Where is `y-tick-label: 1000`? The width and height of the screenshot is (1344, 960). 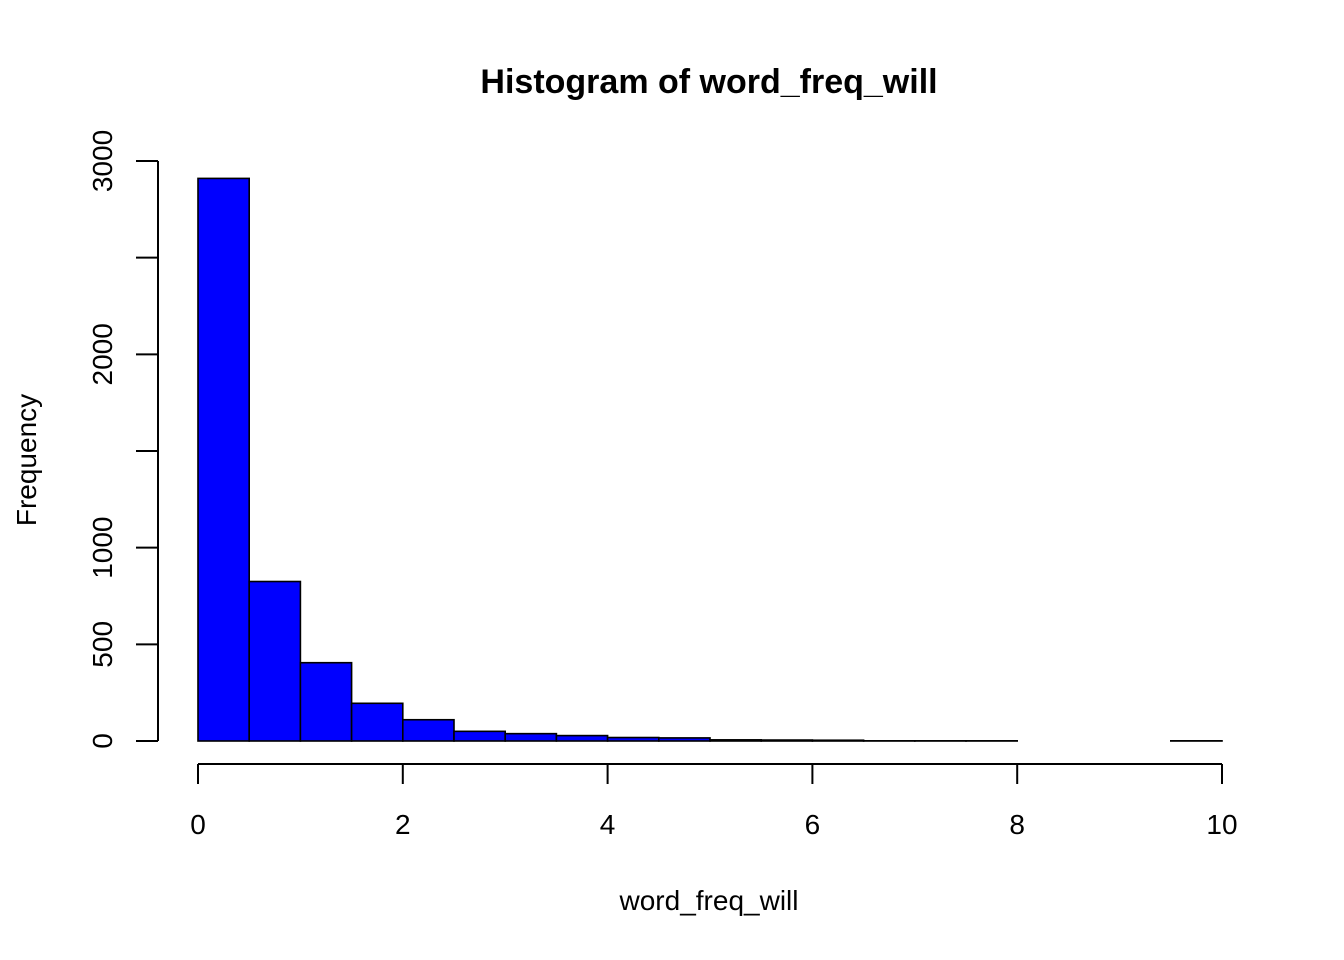
y-tick-label: 1000 is located at coordinates (102, 548).